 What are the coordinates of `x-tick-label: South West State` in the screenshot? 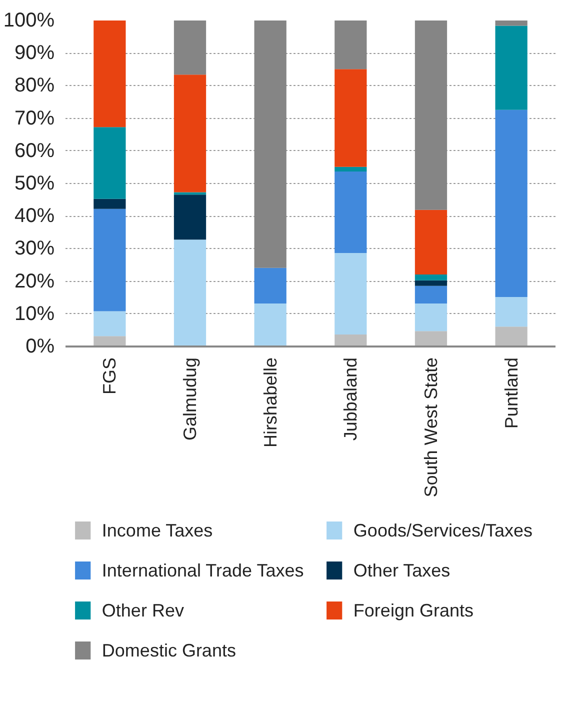 It's located at (430, 427).